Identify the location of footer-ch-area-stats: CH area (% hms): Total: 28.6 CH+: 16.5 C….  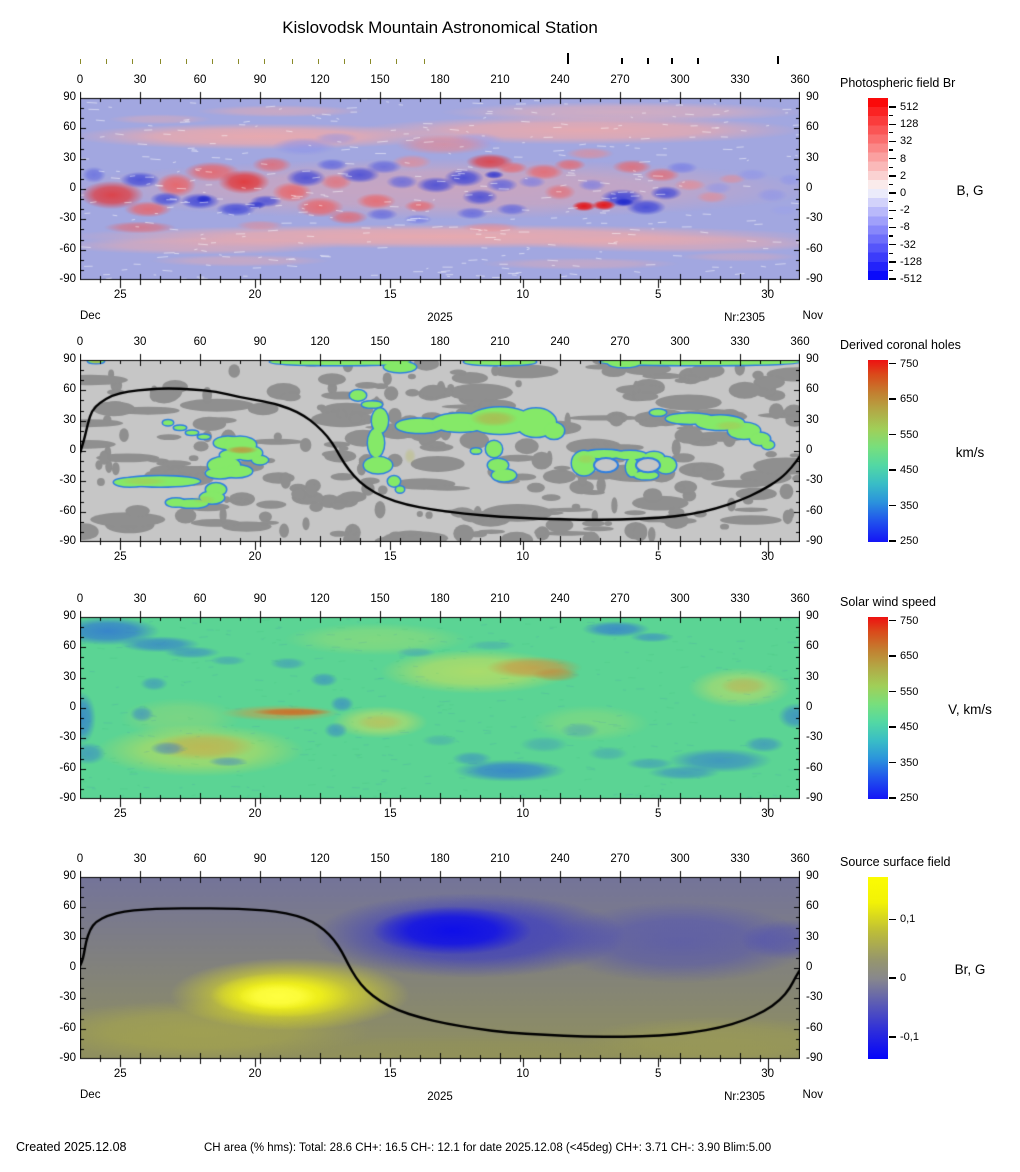
(488, 1148).